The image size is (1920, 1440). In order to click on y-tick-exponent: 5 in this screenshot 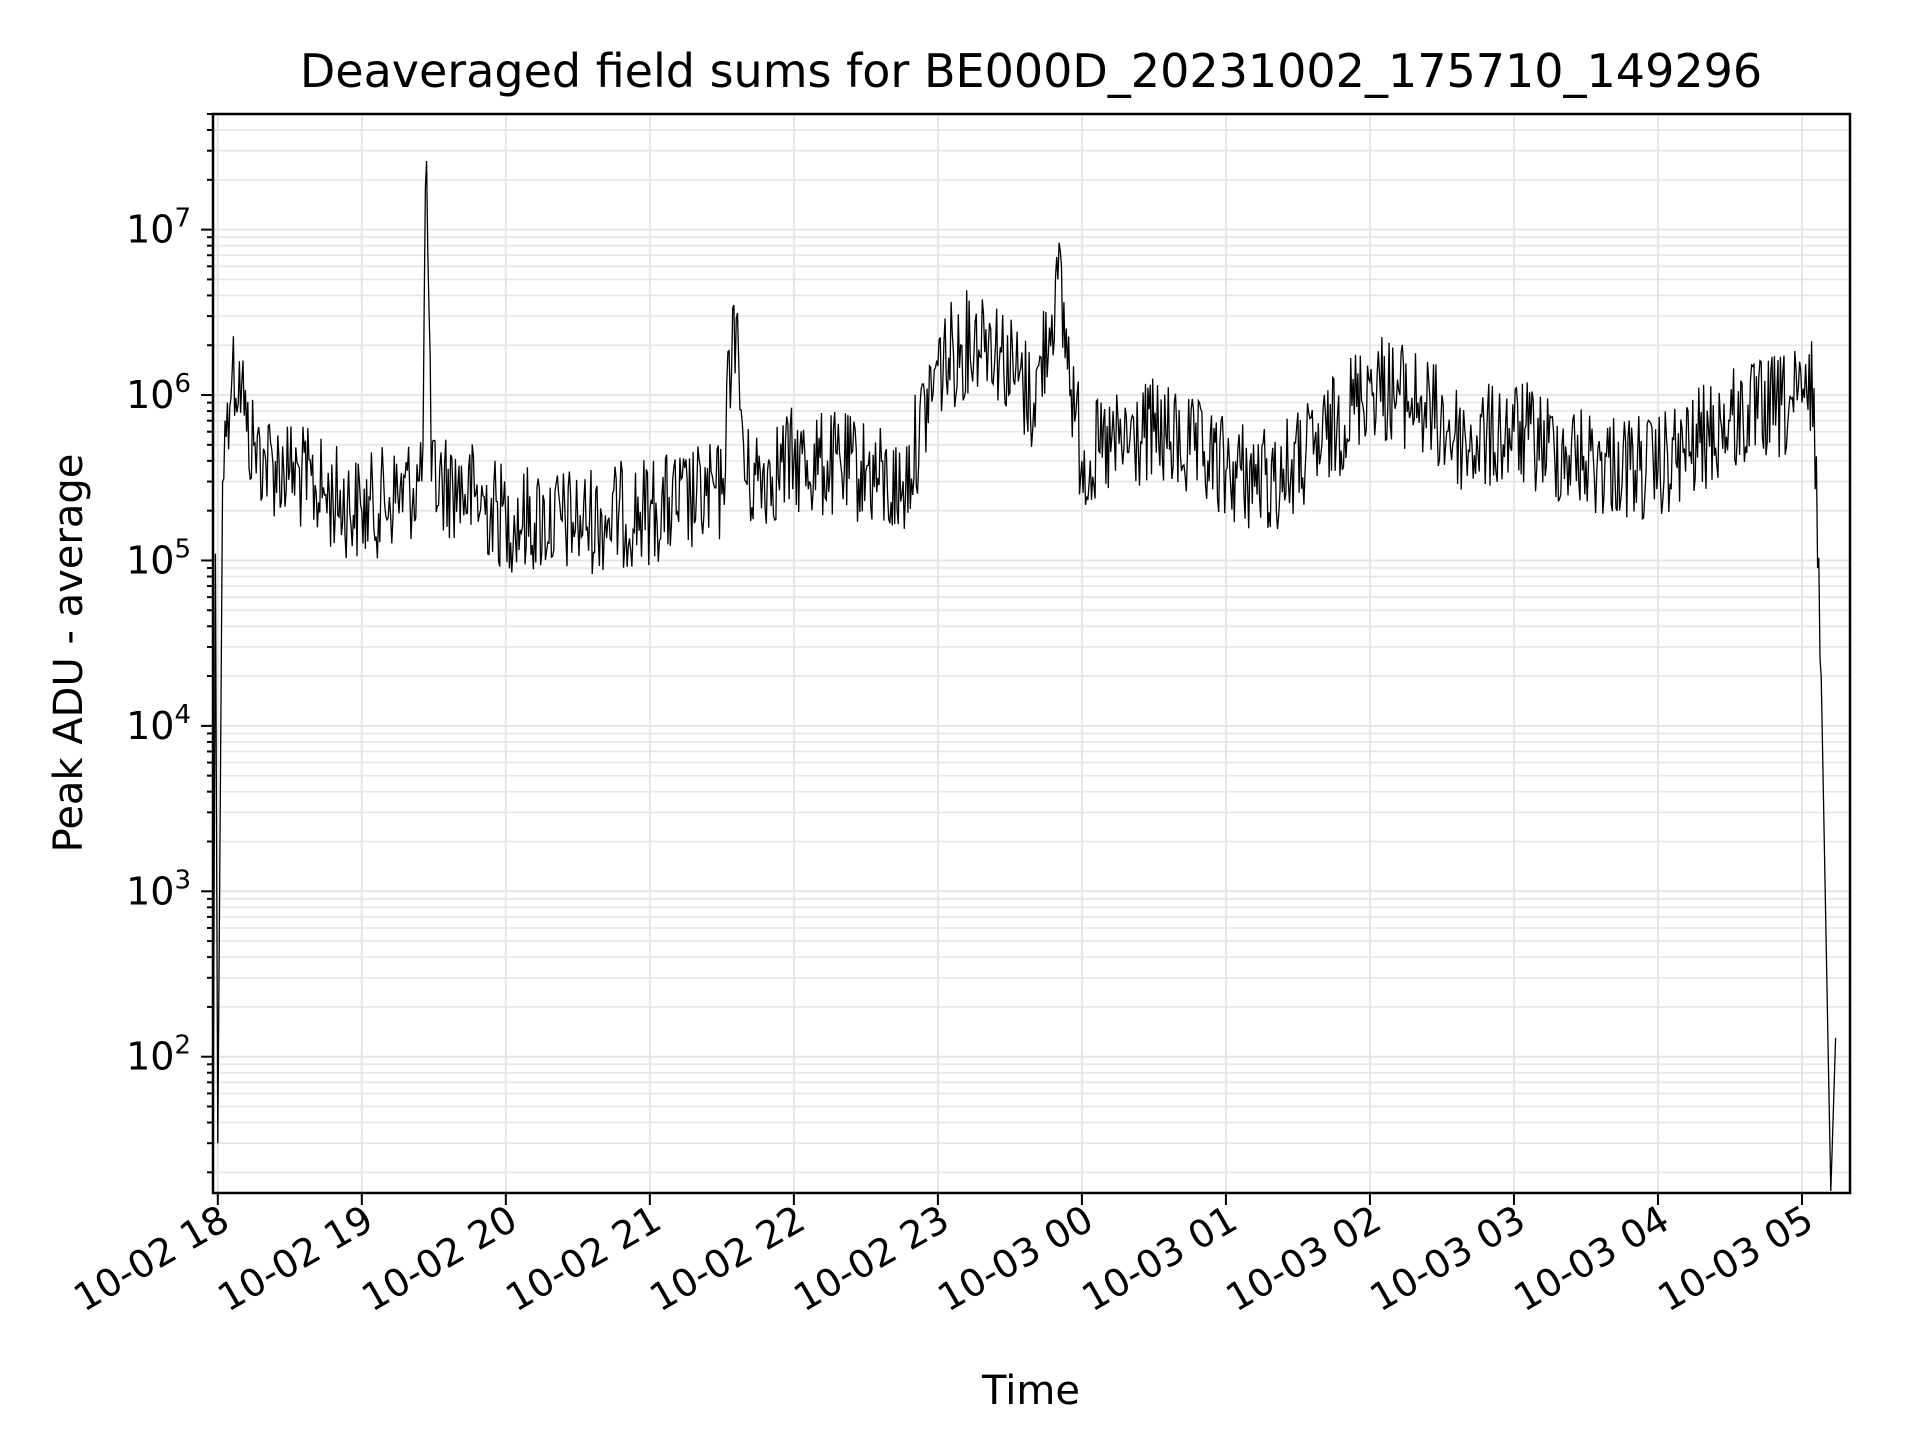, I will do `click(182, 549)`.